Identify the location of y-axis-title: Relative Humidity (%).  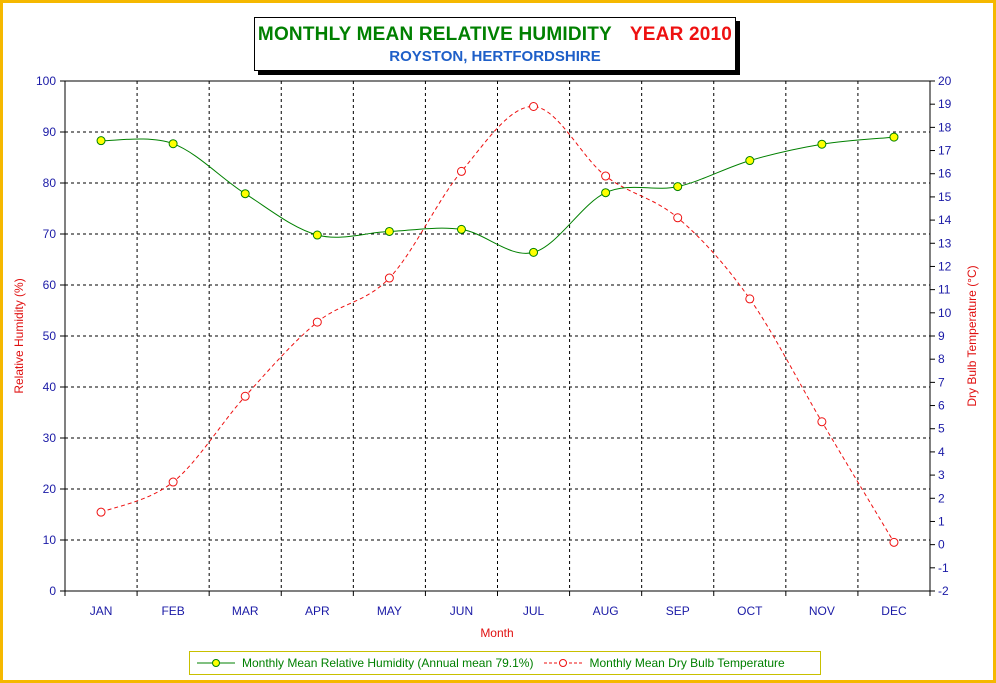
(19, 335).